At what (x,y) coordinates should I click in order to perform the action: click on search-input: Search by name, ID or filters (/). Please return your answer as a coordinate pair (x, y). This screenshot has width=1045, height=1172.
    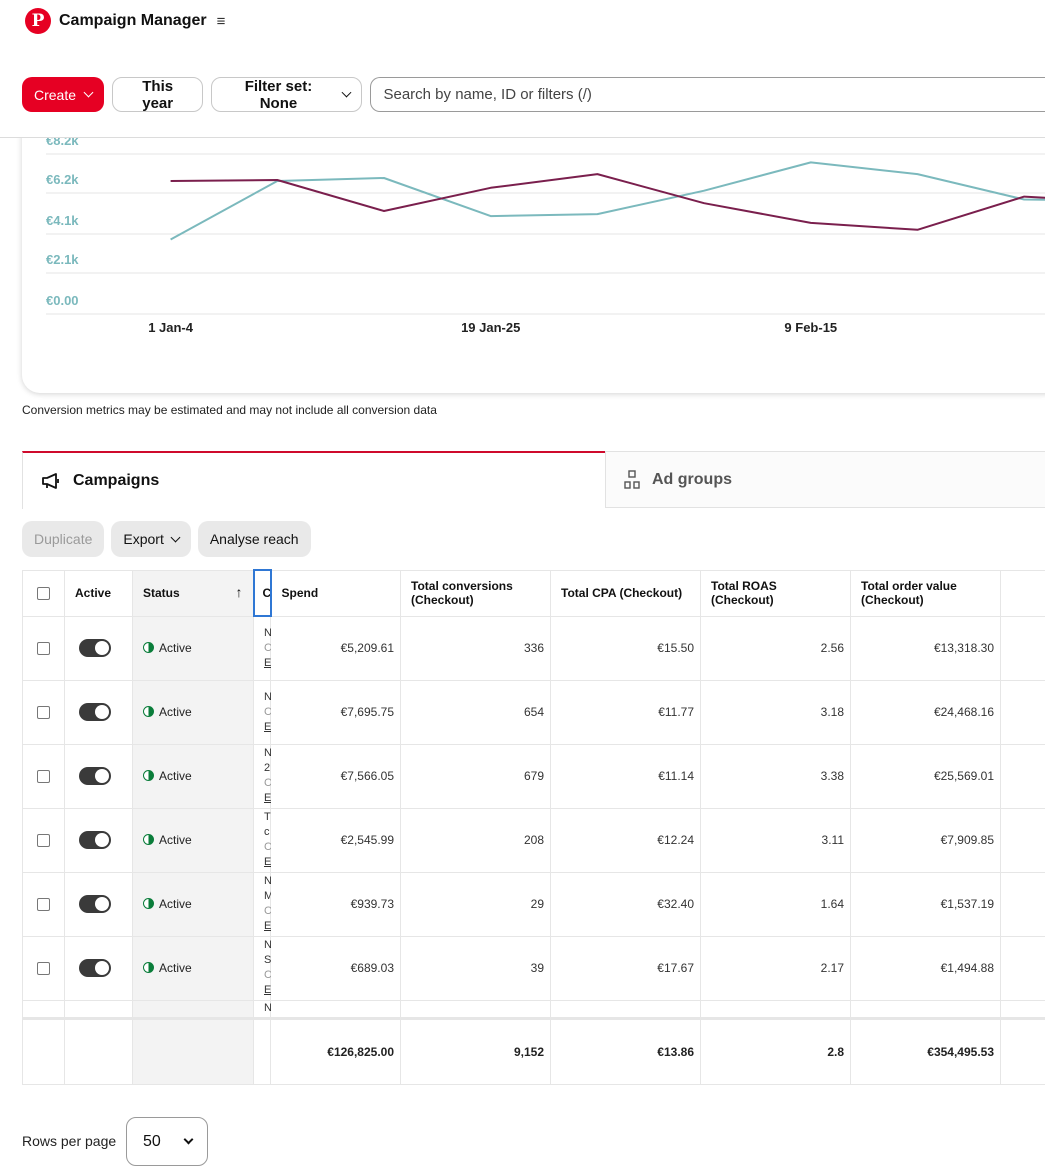
    Looking at the image, I should click on (707, 94).